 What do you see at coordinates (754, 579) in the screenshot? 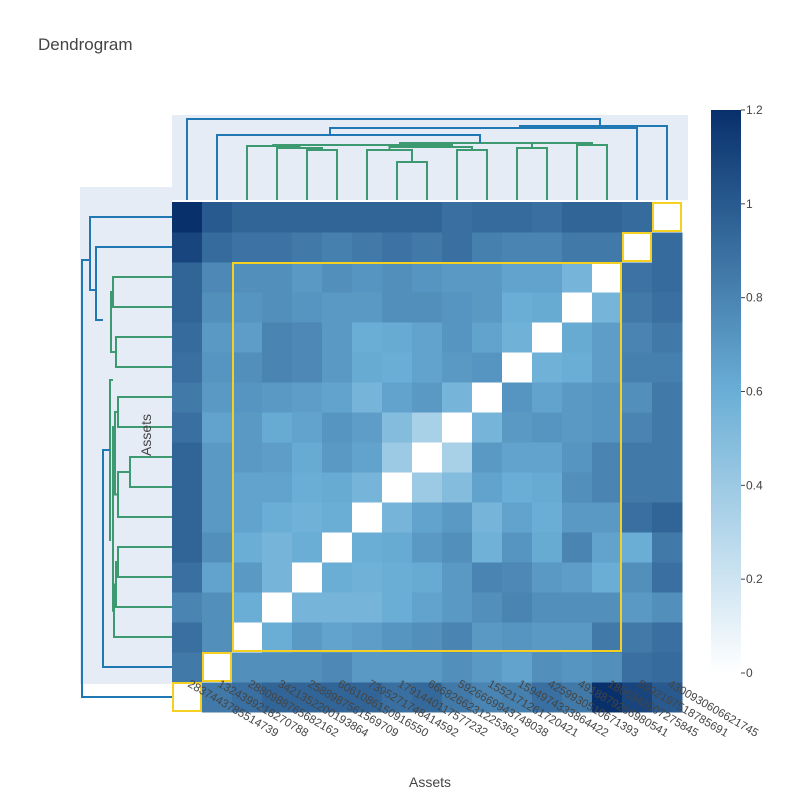
I see `colorbar-tick-label: 0.2` at bounding box center [754, 579].